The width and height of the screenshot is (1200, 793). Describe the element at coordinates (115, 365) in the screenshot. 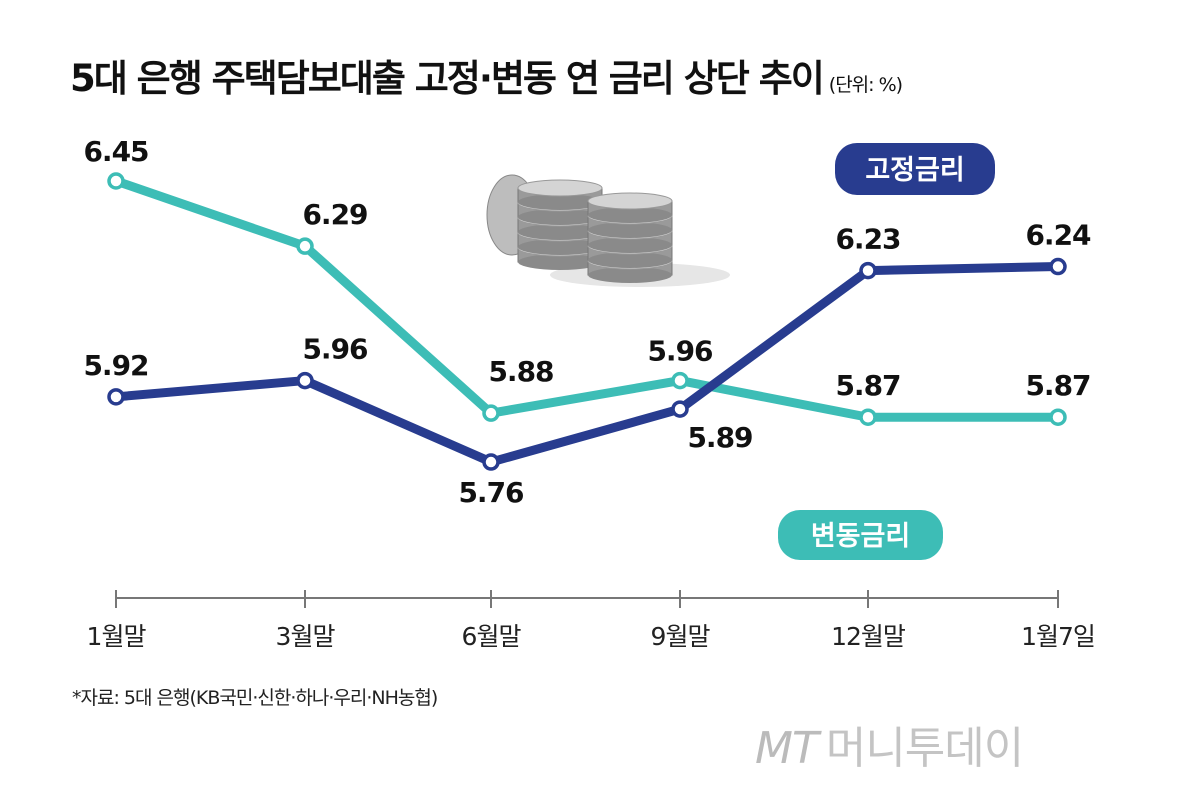

I see `data-label: 5.92` at that location.